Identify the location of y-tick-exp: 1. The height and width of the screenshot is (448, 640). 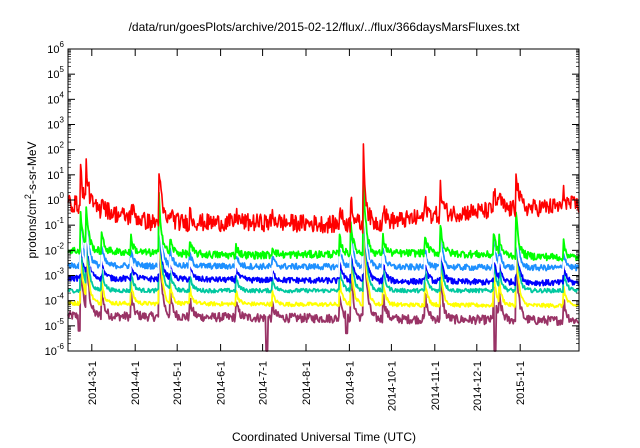
(62, 170).